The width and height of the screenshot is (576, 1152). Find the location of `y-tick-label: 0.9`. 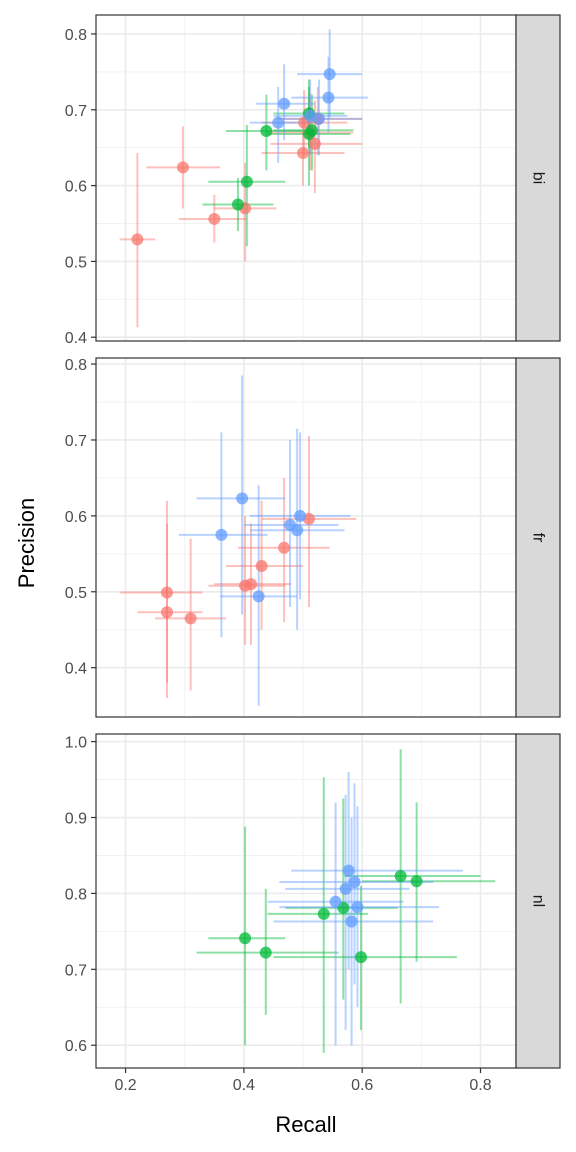

y-tick-label: 0.9 is located at coordinates (76, 819).